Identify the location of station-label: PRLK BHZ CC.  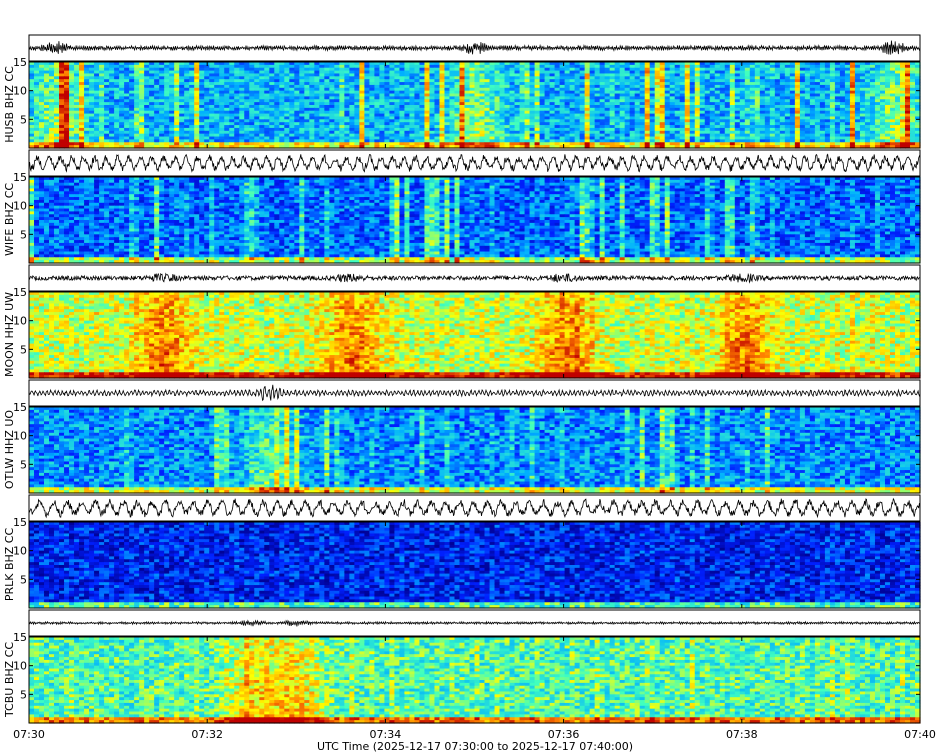
(9, 565).